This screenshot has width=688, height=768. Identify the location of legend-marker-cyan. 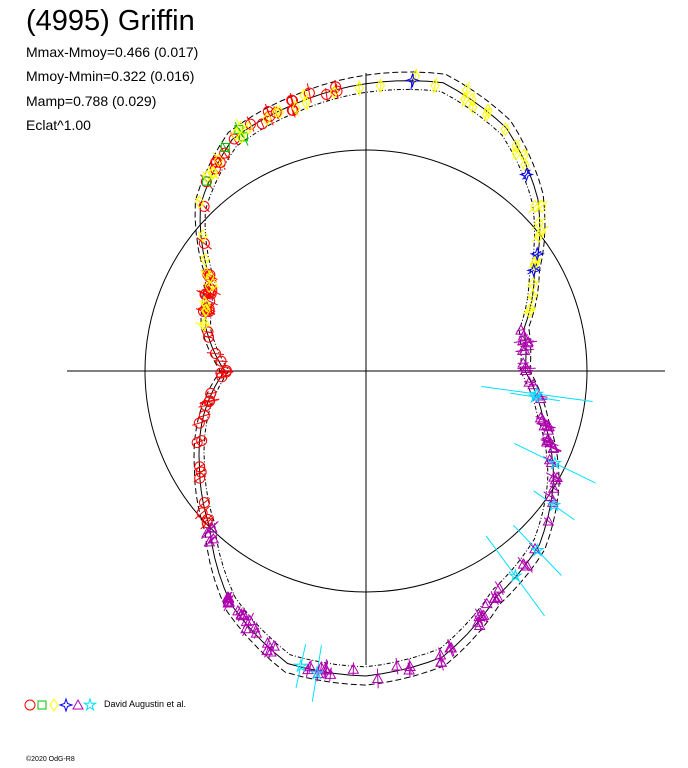
(90, 704).